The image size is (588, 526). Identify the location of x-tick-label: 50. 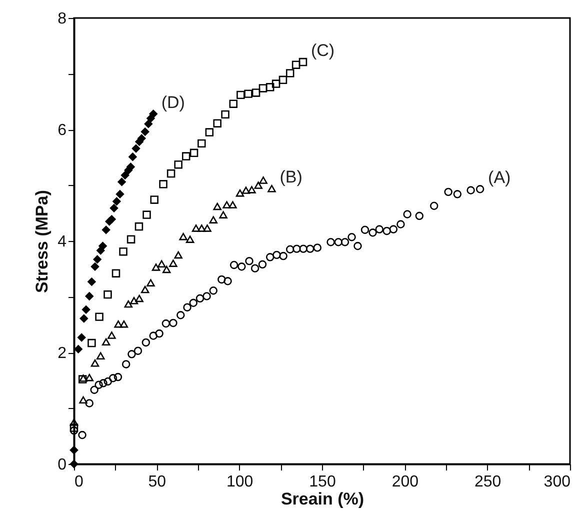
(157, 482).